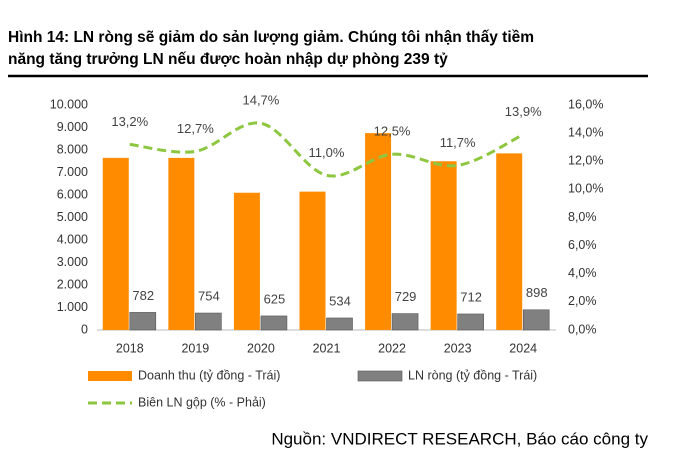  Describe the element at coordinates (84, 329) in the screenshot. I see `y-tick-label: 0` at that location.